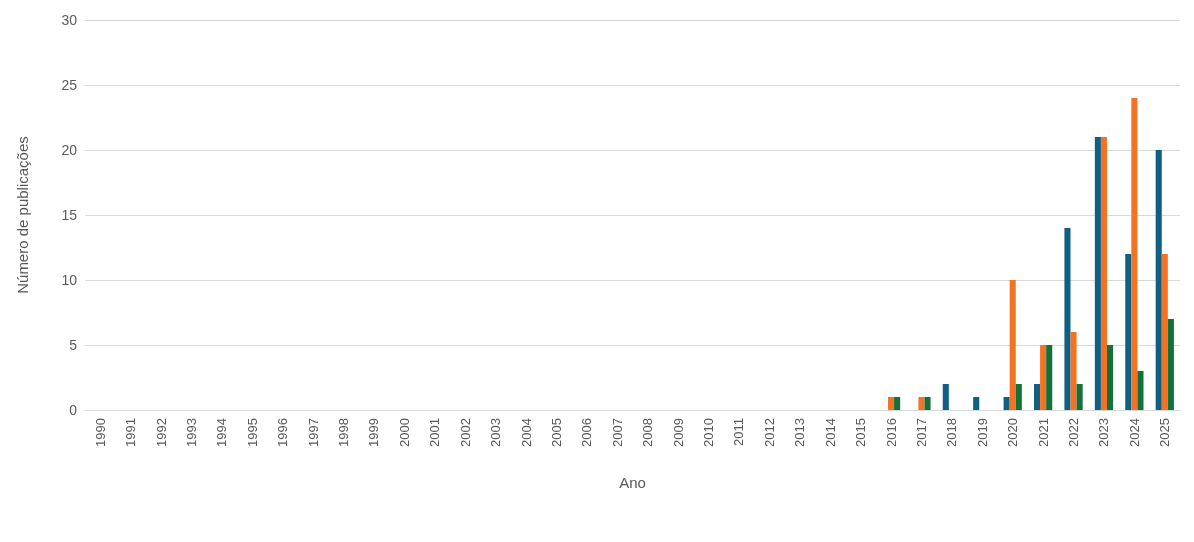 The width and height of the screenshot is (1194, 542). What do you see at coordinates (952, 432) in the screenshot?
I see `x-tick-label: 2018` at bounding box center [952, 432].